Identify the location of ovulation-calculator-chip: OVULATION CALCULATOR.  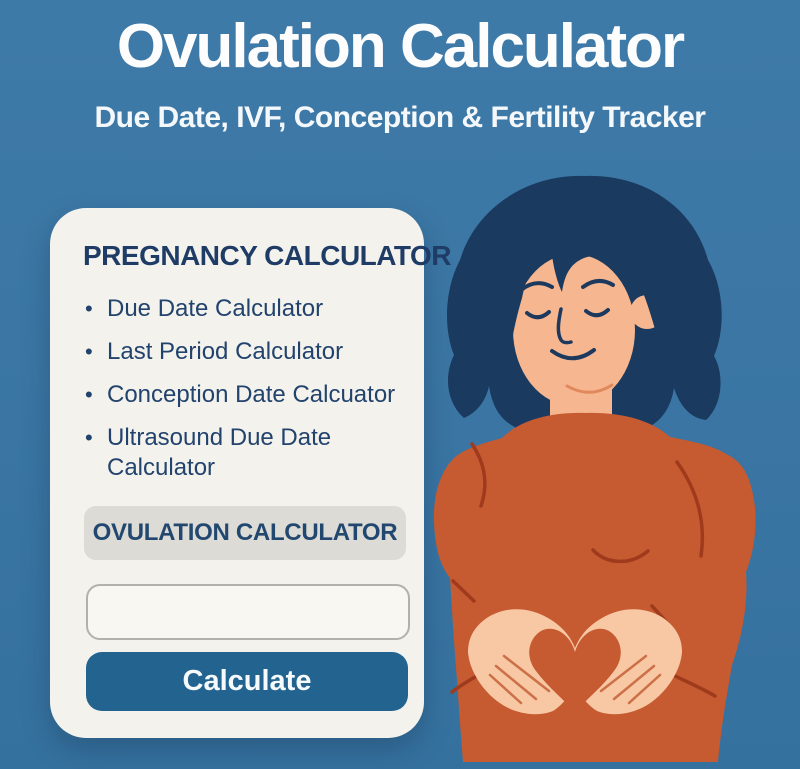
(245, 533).